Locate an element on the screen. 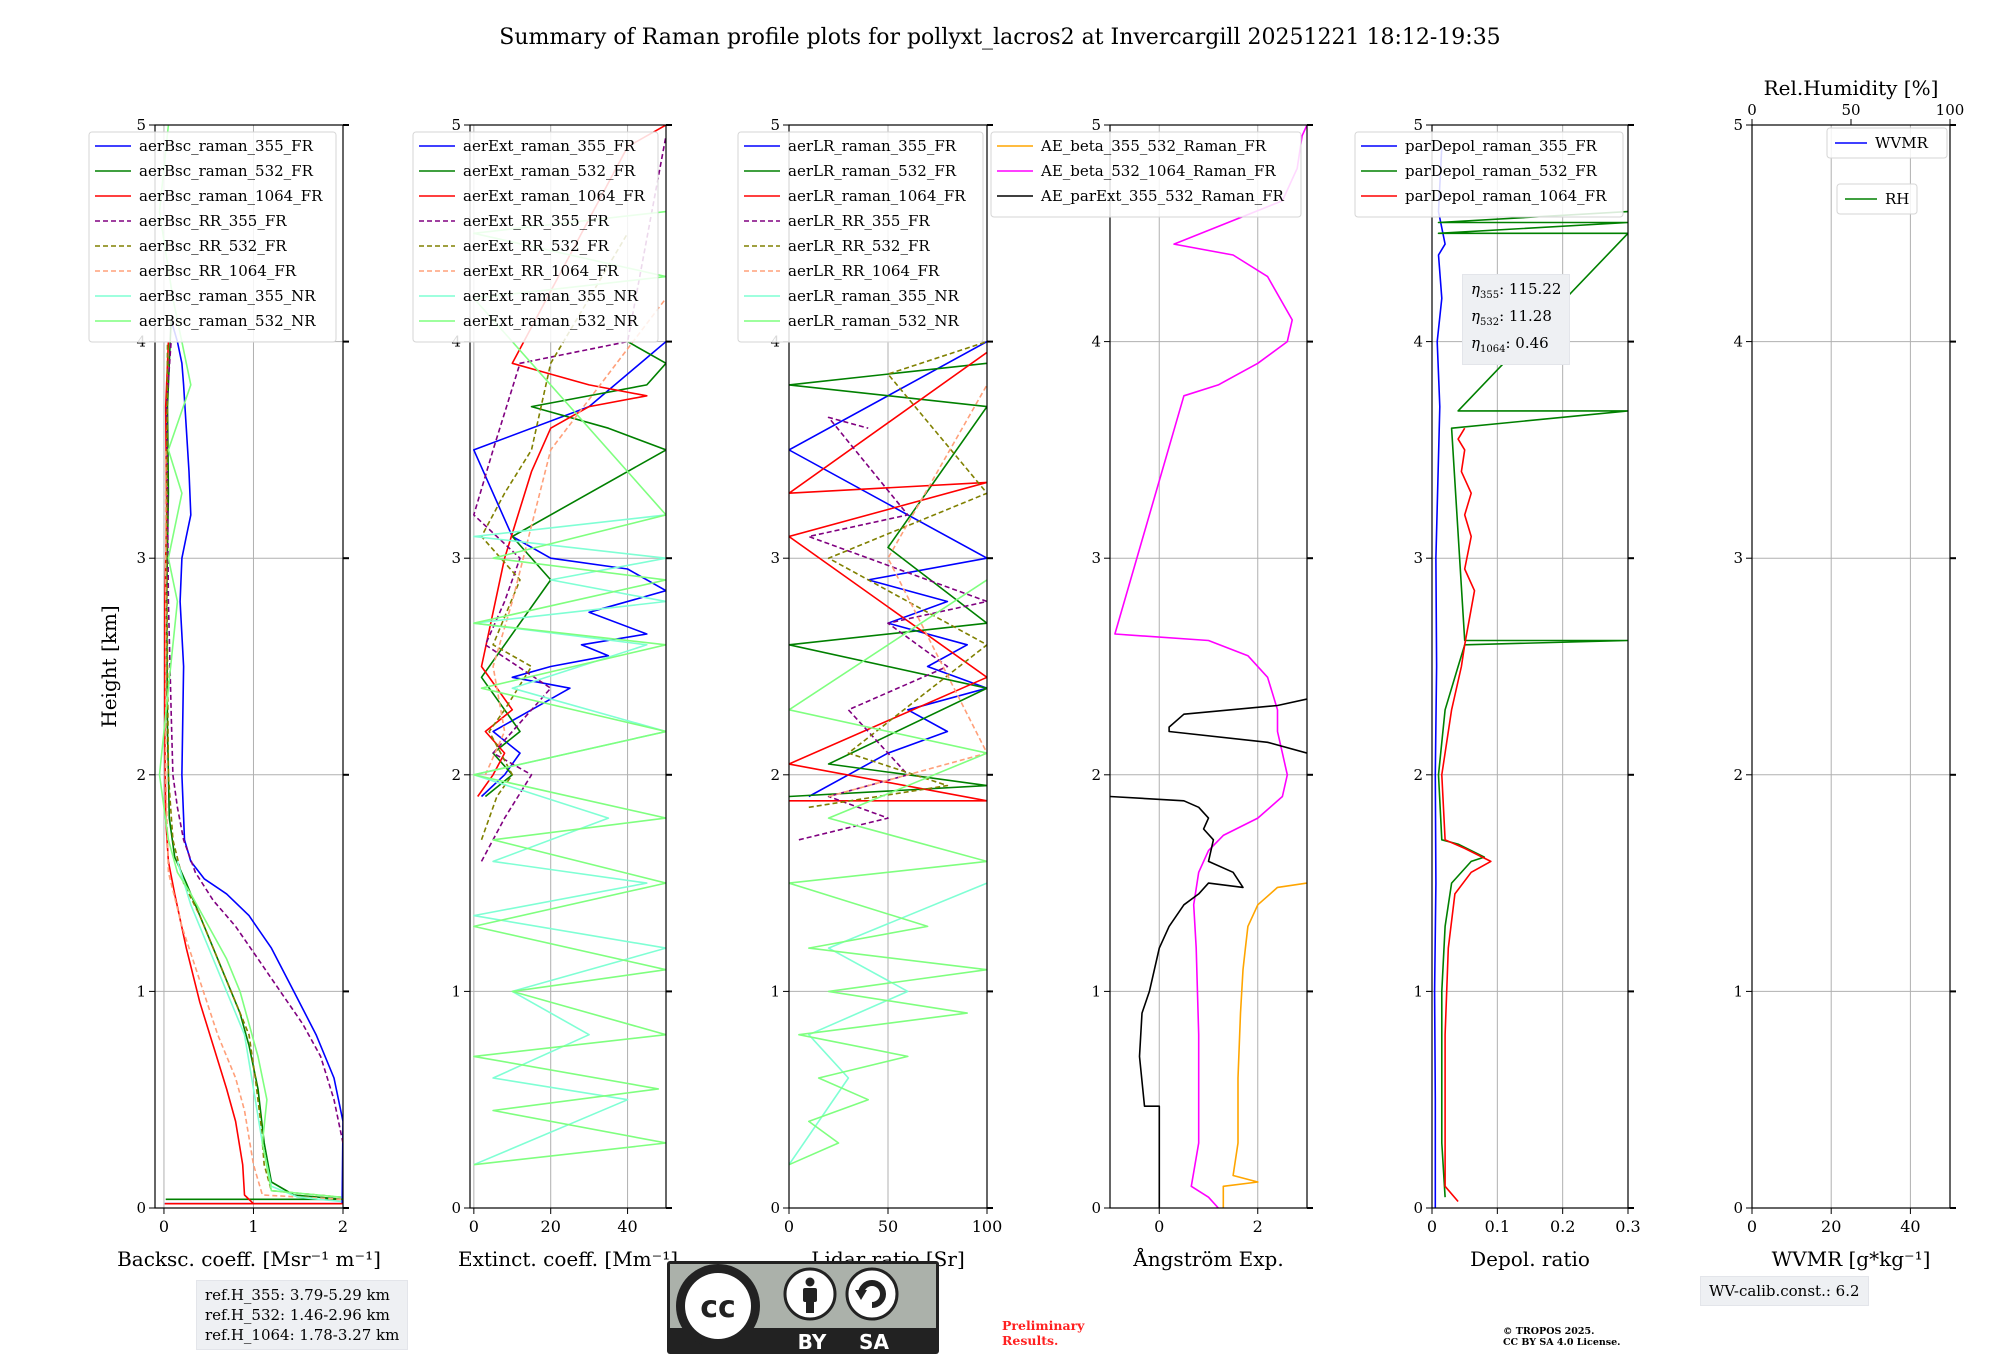 This screenshot has width=2000, height=1360. eta-532: 11.28 is located at coordinates (1530, 316).